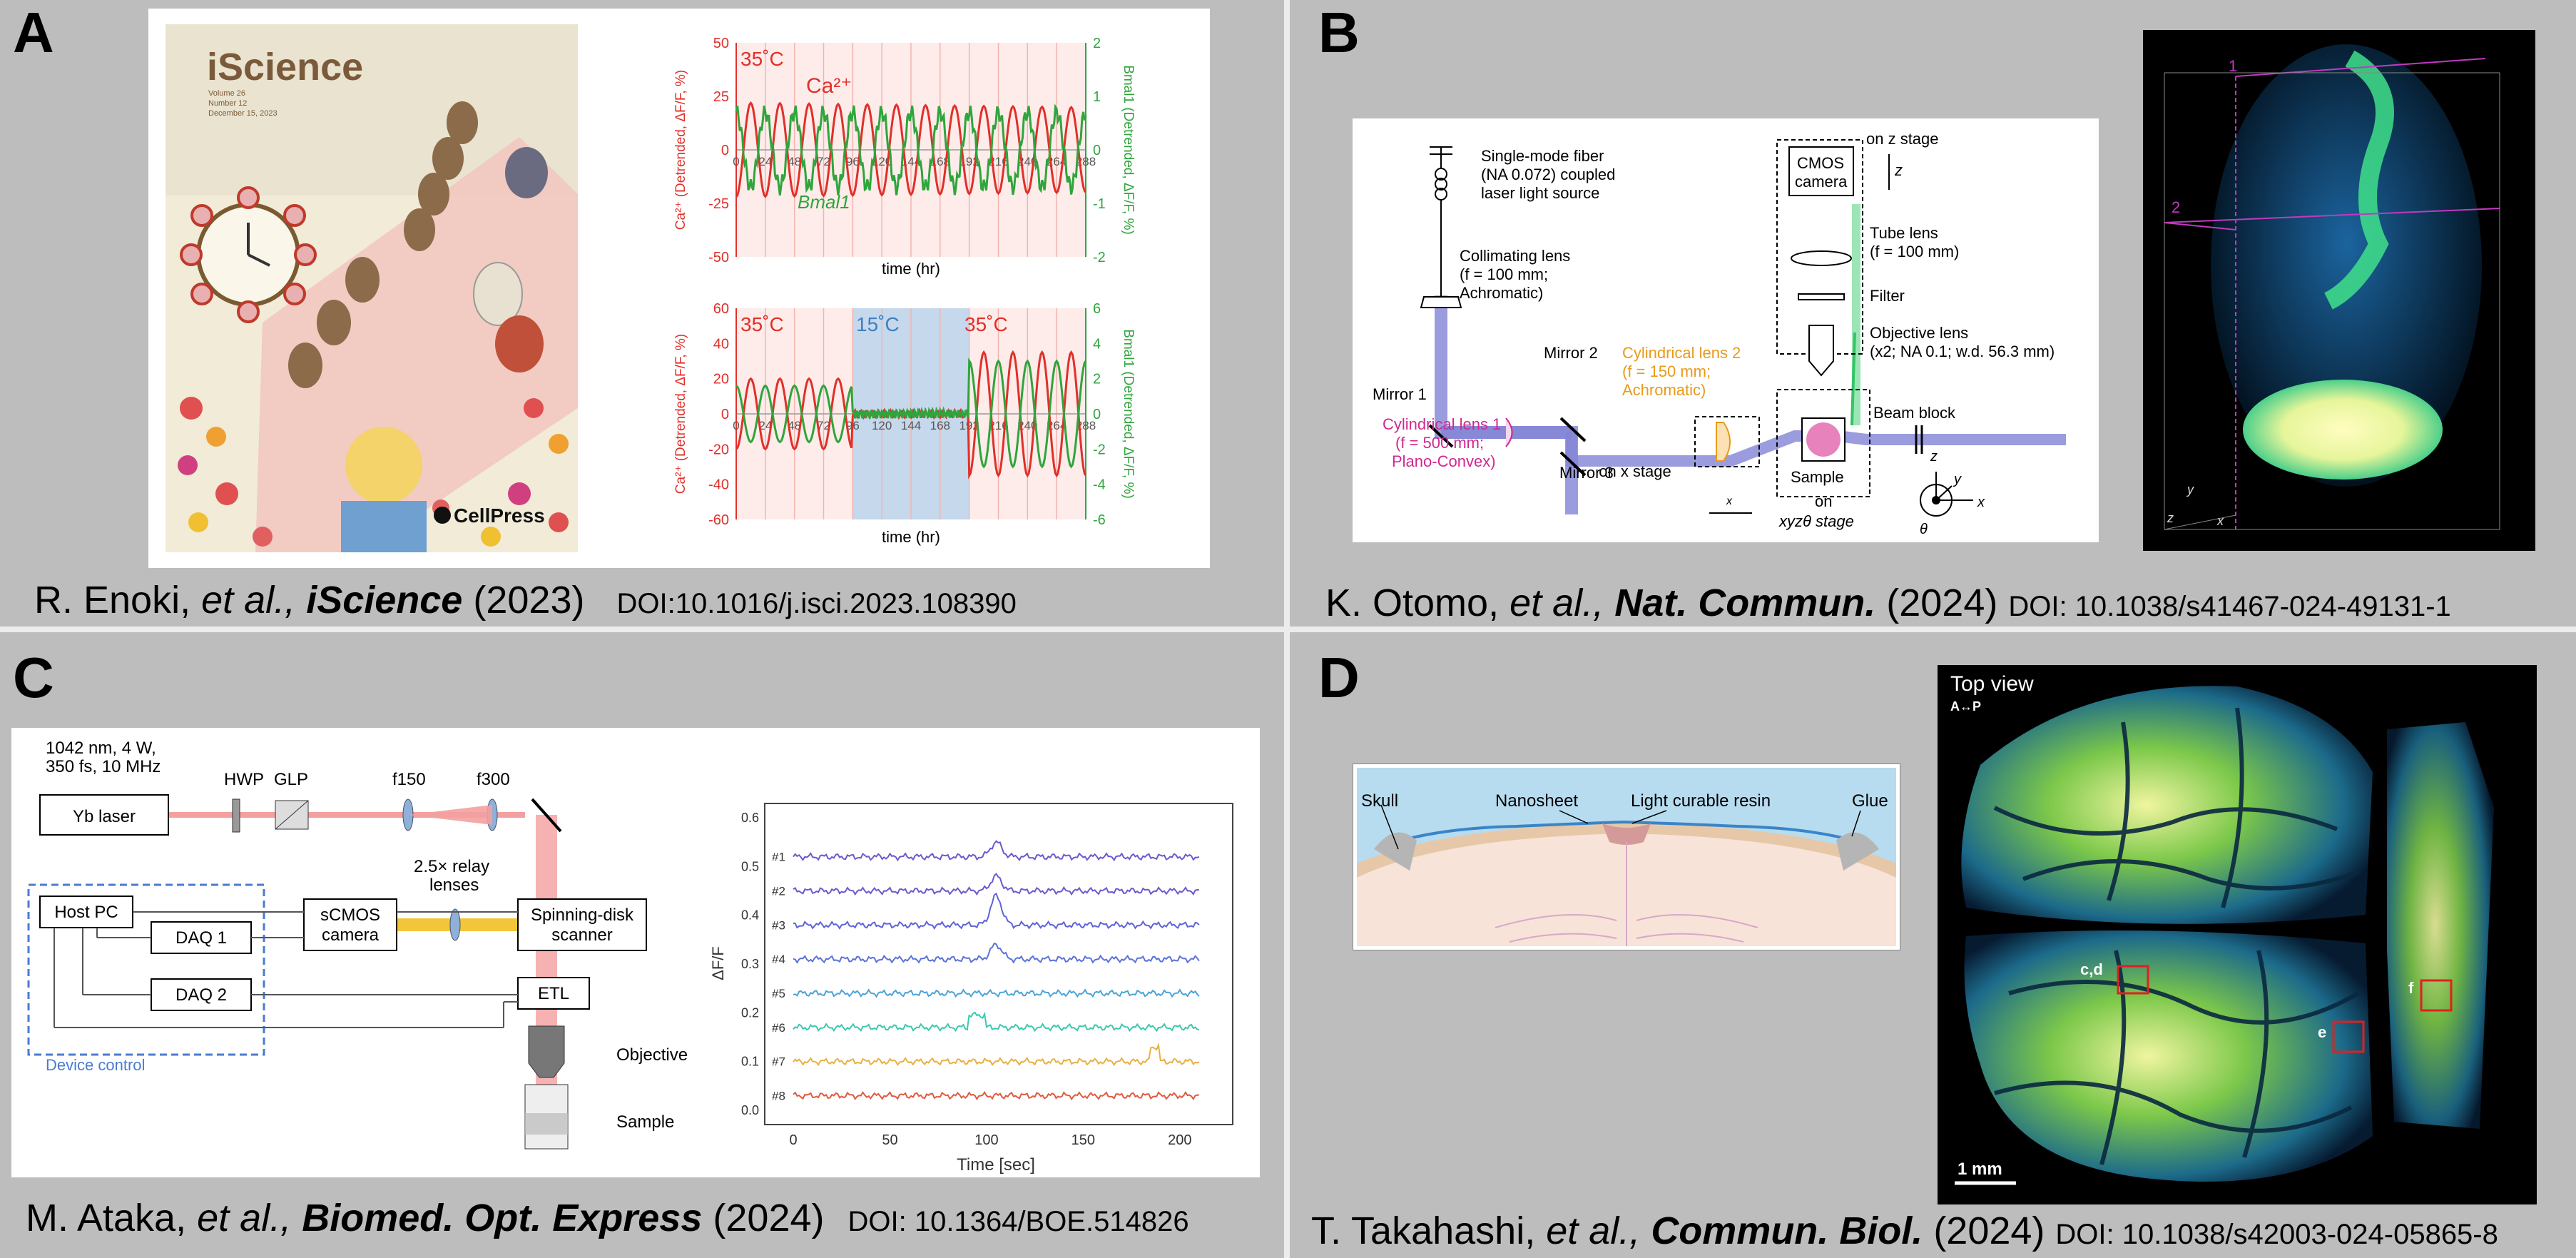 The width and height of the screenshot is (2576, 1258). I want to click on chart-a2-right-ticks: 6 4 2 0 -2 -4 -6, so click(1099, 414).